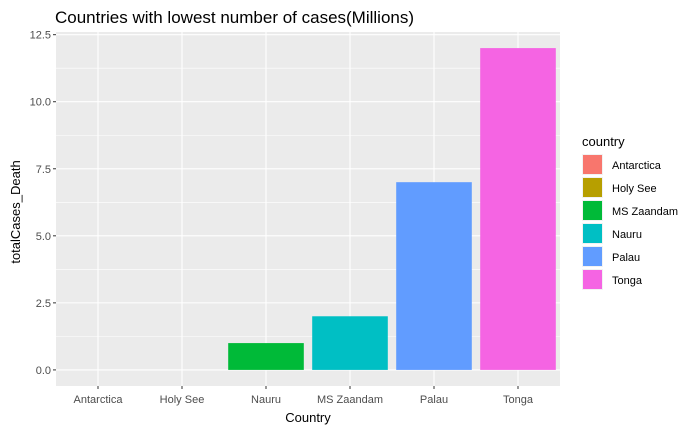 This screenshot has height=432, width=700. What do you see at coordinates (15, 211) in the screenshot?
I see `y-axis-title: totalCases_Death` at bounding box center [15, 211].